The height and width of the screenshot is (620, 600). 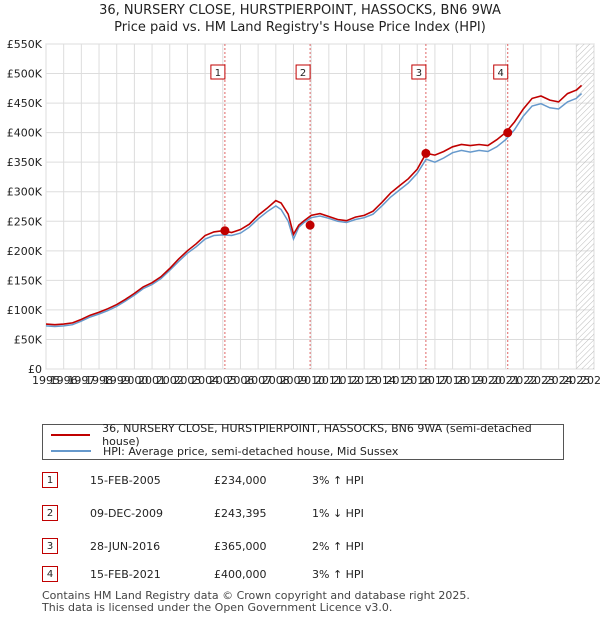 I want to click on x-tick-label: 2013, so click(x=364, y=380).